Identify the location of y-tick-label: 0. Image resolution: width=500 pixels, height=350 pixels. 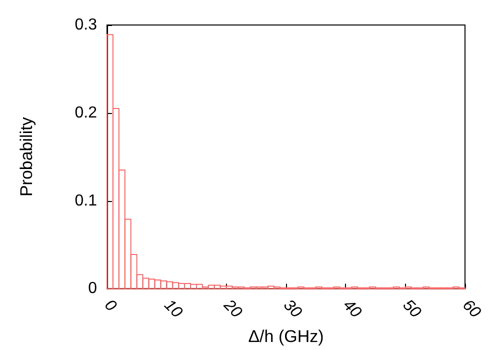
(93, 289).